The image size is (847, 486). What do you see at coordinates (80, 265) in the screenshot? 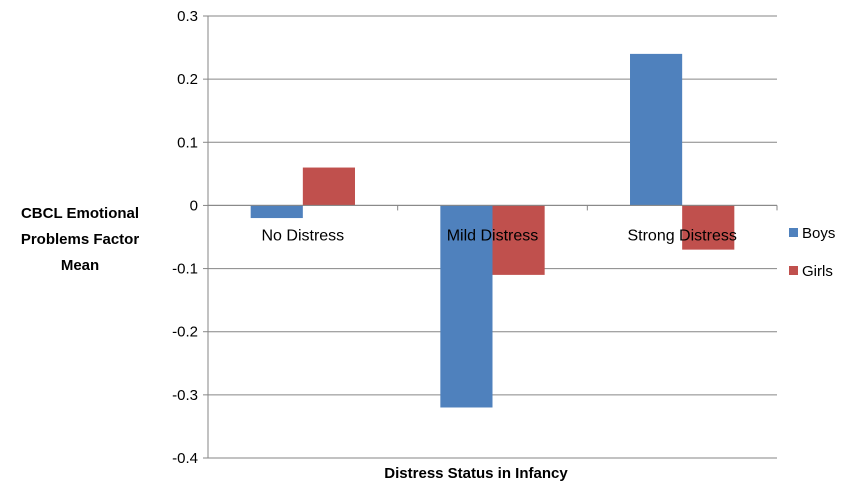
I see `y-axis-title-line-3: Mean` at bounding box center [80, 265].